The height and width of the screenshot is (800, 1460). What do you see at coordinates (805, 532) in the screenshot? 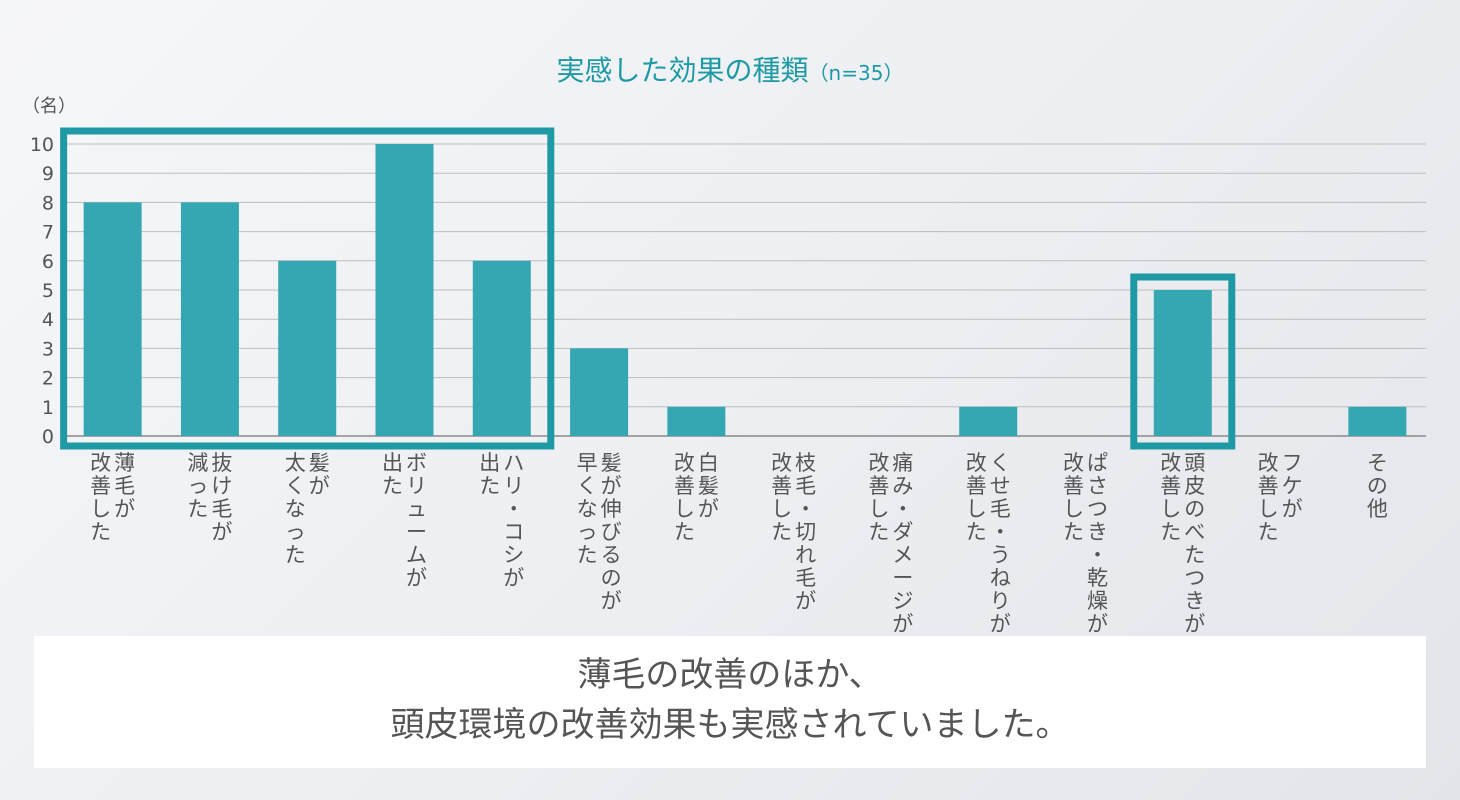
I see `x-label-char: 切` at bounding box center [805, 532].